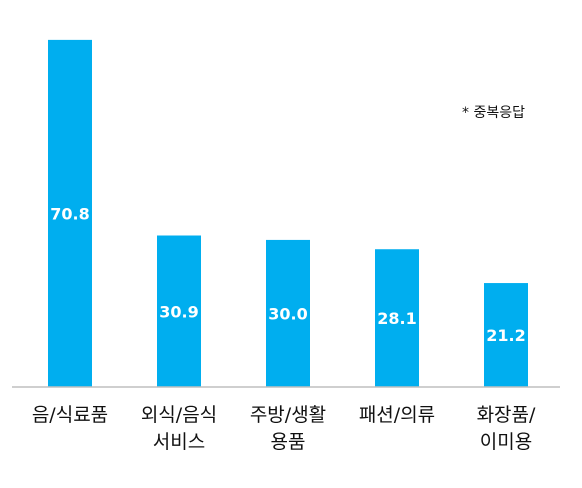 Image resolution: width=582 pixels, height=488 pixels. I want to click on value-label-4: 21.2, so click(505, 335).